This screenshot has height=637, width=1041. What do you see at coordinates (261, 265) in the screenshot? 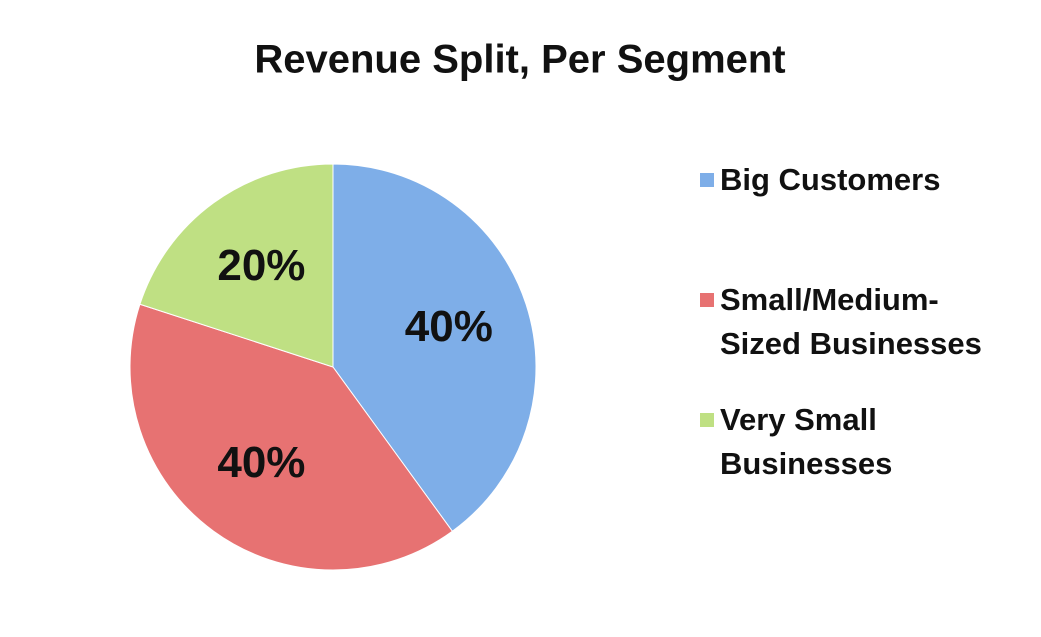
I see `data-label: 20%` at bounding box center [261, 265].